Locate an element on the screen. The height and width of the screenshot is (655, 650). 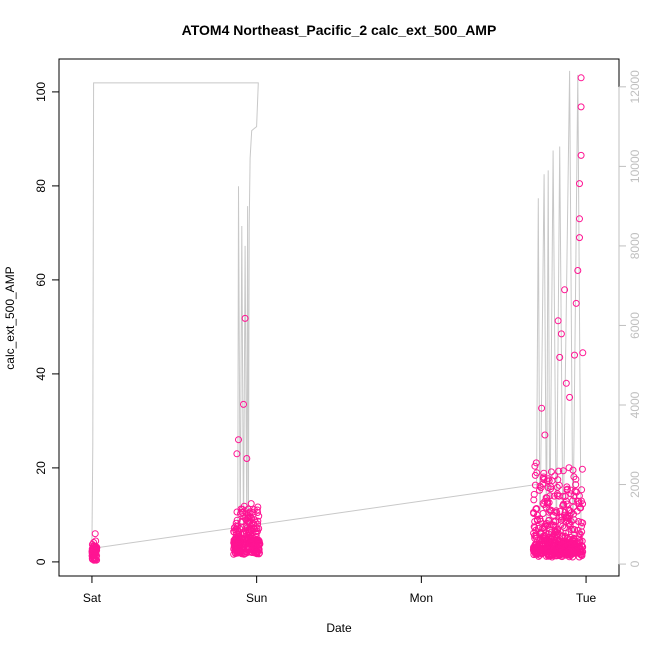
y2-tick-label: 0 is located at coordinates (635, 563).